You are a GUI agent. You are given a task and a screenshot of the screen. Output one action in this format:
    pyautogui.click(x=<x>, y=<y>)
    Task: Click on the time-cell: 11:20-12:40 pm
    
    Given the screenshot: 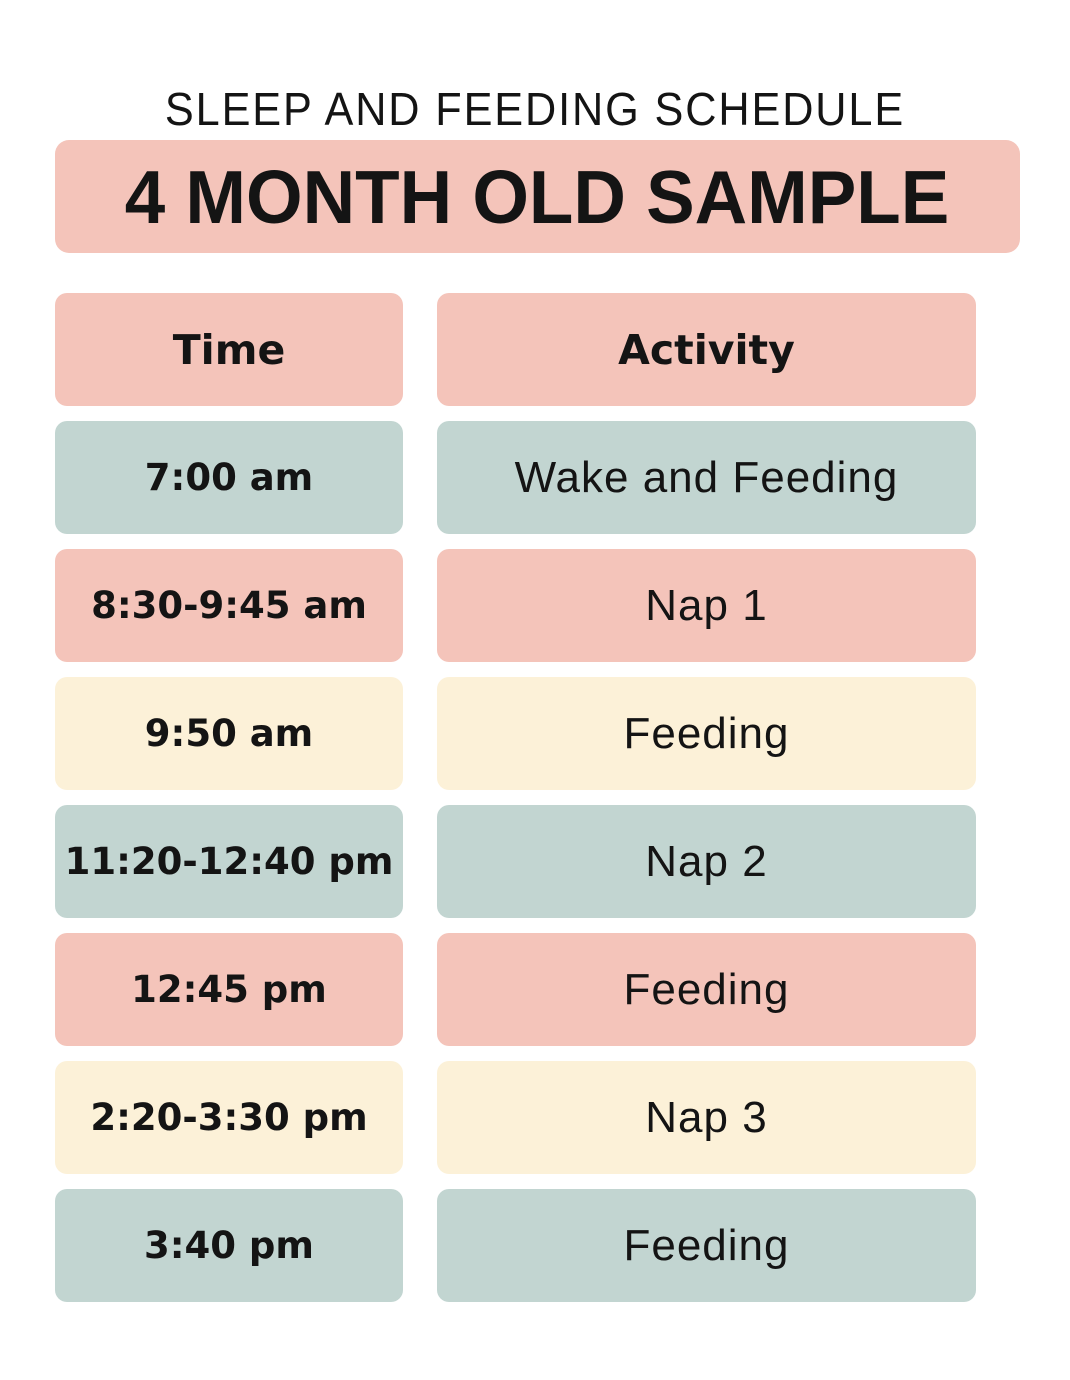 What is the action you would take?
    pyautogui.click(x=229, y=861)
    